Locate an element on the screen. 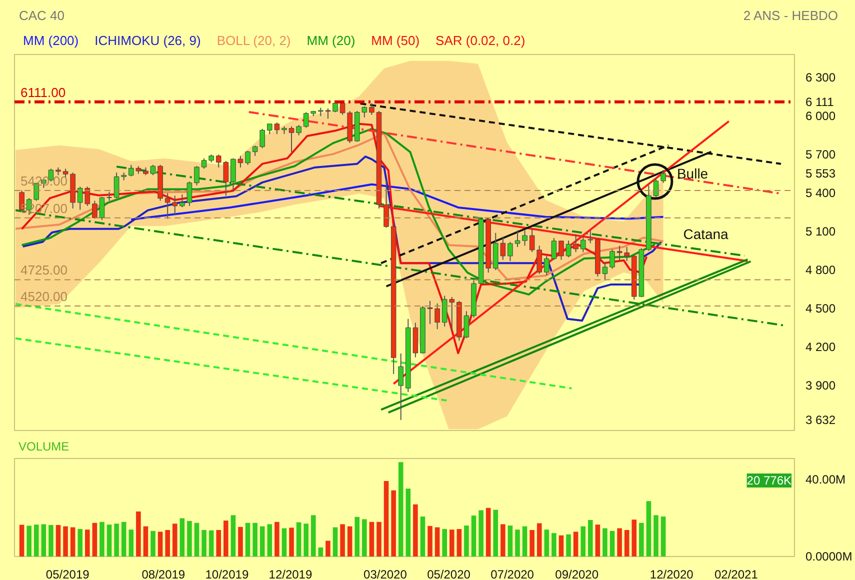 The width and height of the screenshot is (855, 580). y-tick-label: 6 300 is located at coordinates (821, 77).